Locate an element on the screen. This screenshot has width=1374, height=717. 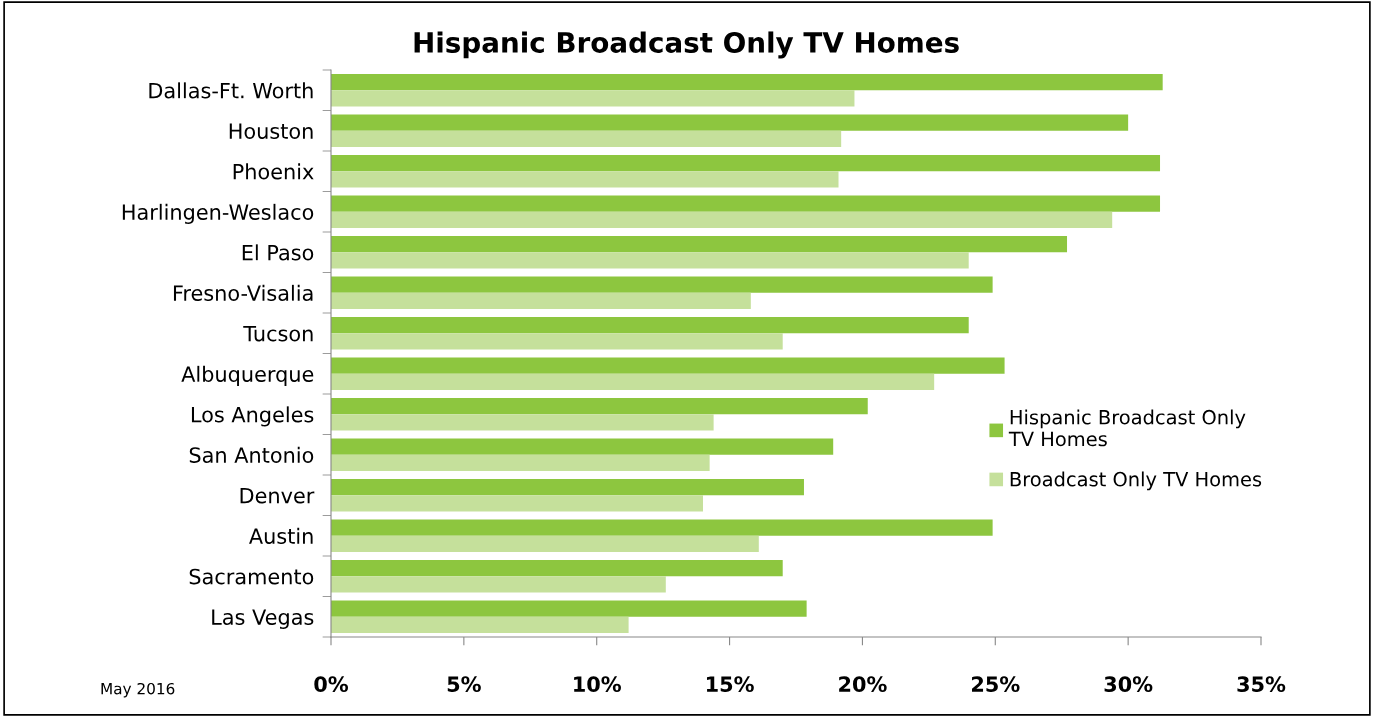
y-tick-label: Phoenix is located at coordinates (273, 171).